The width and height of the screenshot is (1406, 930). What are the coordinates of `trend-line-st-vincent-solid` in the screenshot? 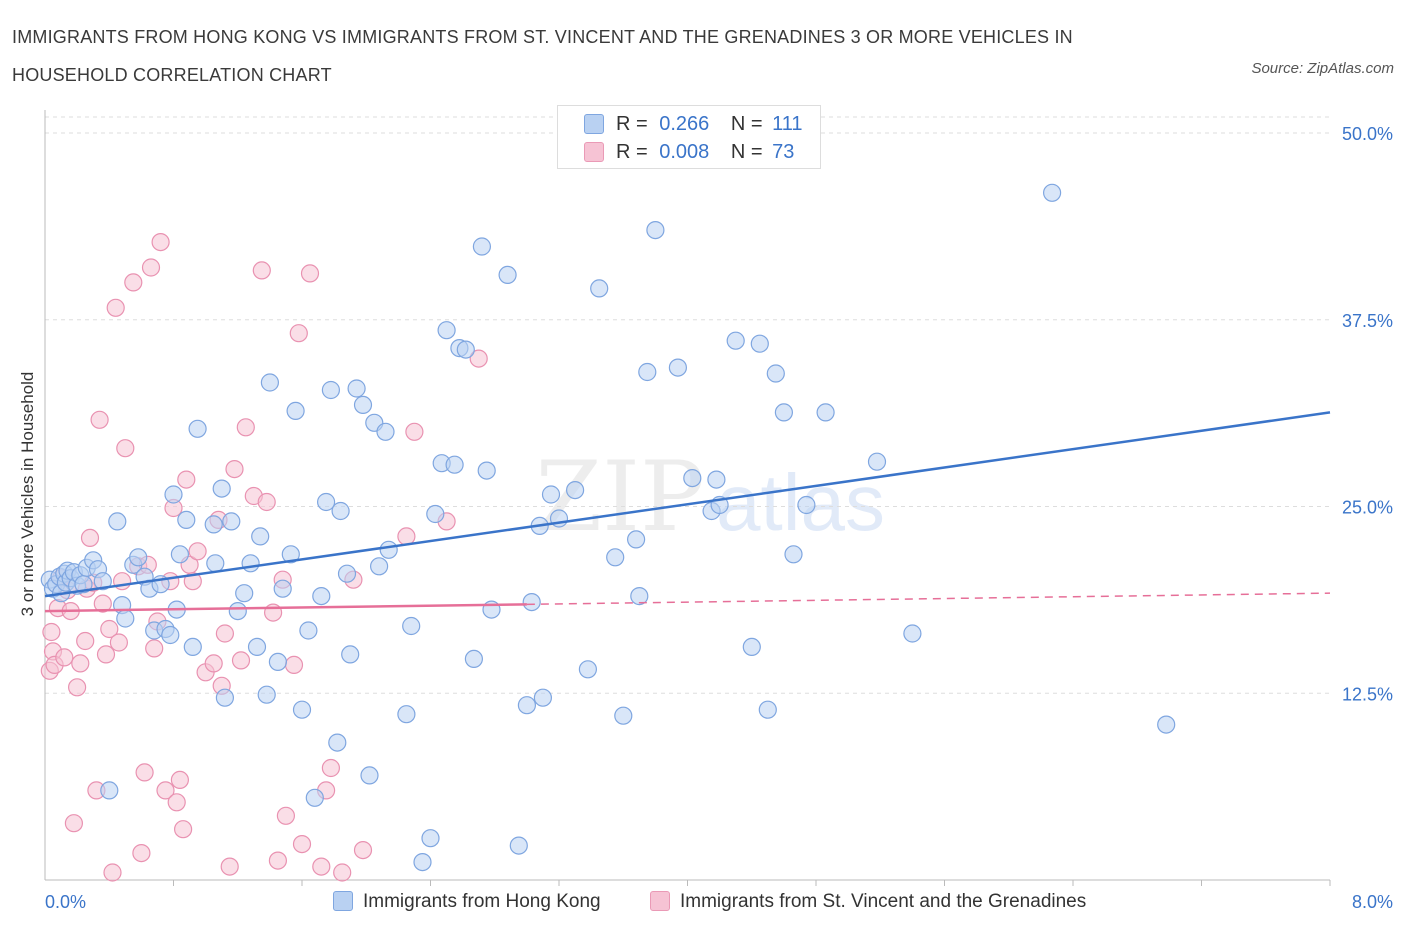 It's located at (285, 608).